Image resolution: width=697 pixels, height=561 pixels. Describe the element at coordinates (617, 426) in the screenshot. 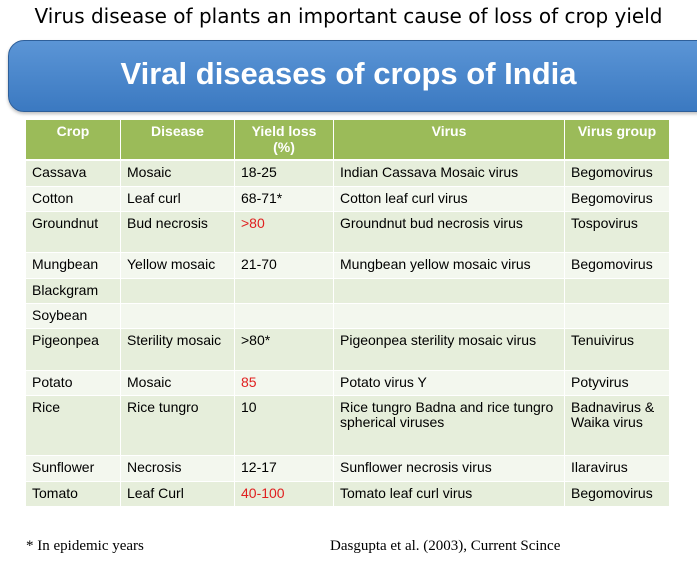

I see `virus-group-cell: Badnavirus & Waika virus` at that location.